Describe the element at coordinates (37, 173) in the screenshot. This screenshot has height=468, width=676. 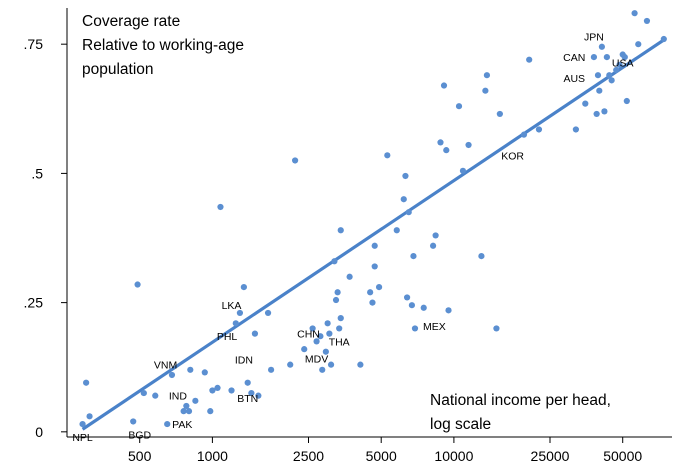
I see `y-tick-label: .5` at that location.